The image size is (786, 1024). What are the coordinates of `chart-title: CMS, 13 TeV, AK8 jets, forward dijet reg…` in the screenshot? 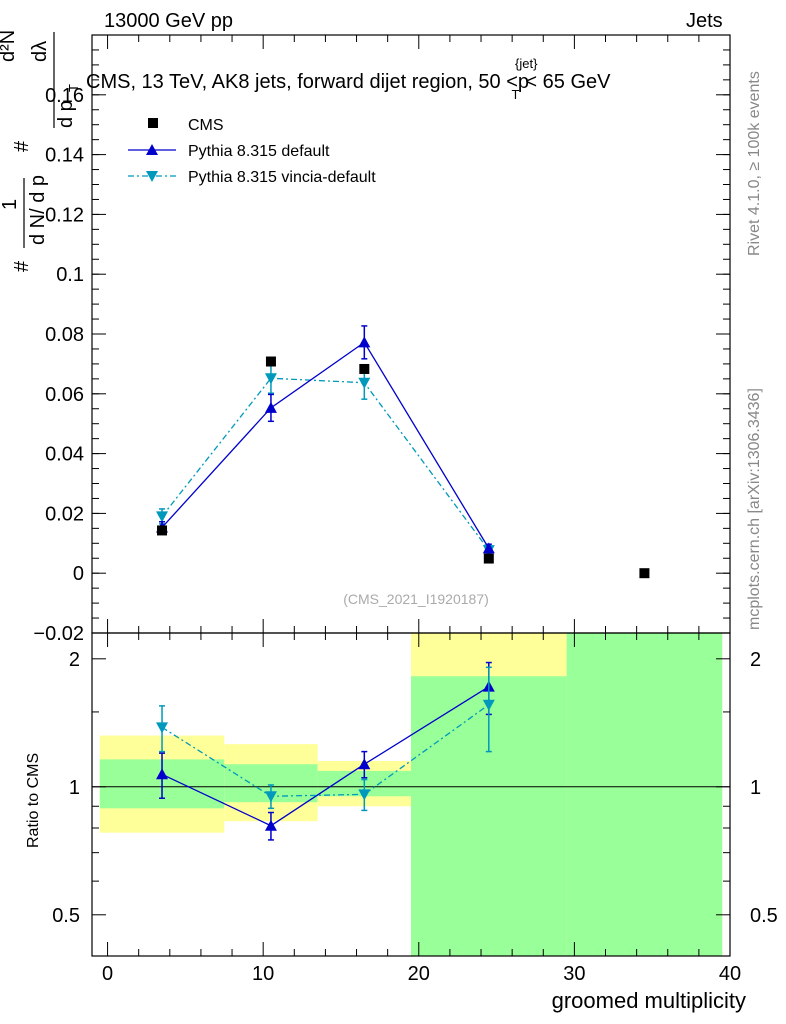 It's located at (348, 79).